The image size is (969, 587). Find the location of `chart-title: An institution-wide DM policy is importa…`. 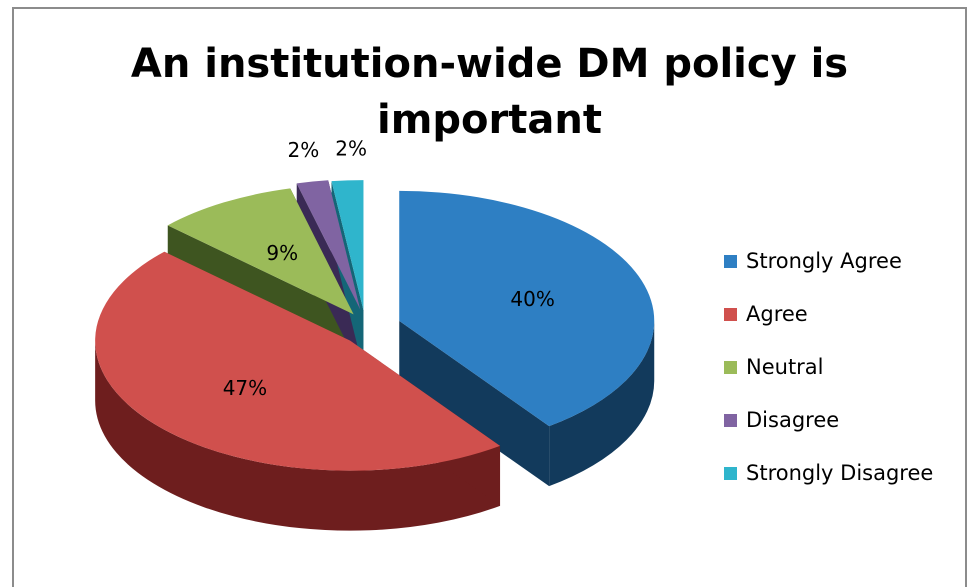

chart-title: An institution-wide DM policy is importa… is located at coordinates (489, 92).